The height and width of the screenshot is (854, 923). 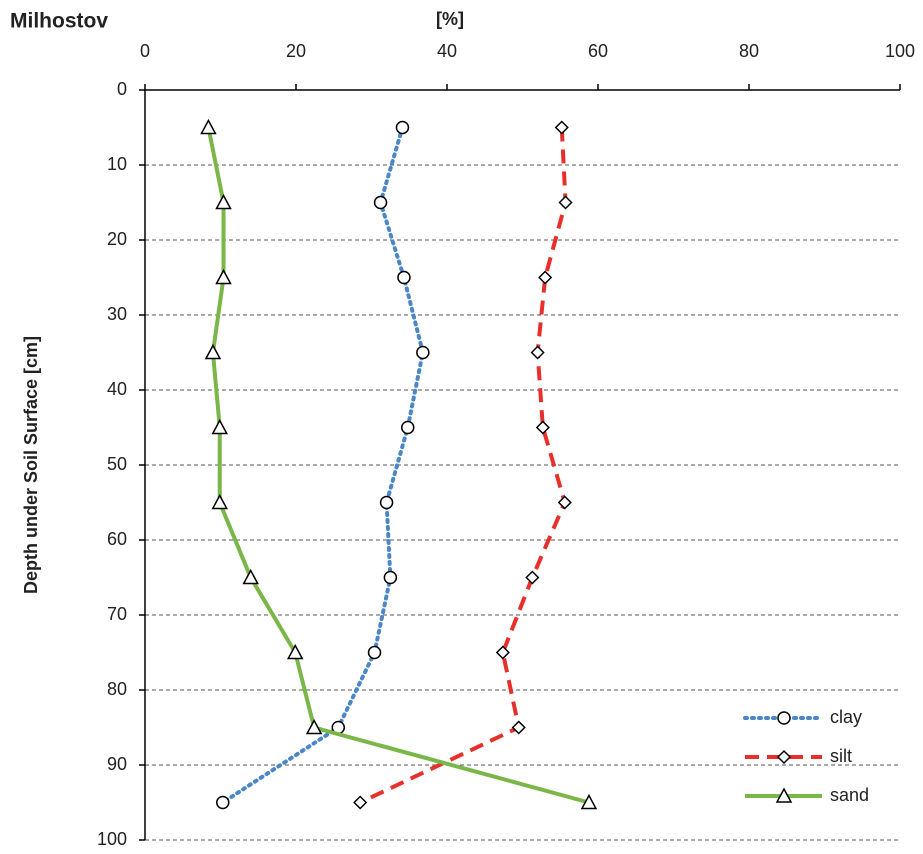 I want to click on y-tick-label: 80, so click(x=117, y=689).